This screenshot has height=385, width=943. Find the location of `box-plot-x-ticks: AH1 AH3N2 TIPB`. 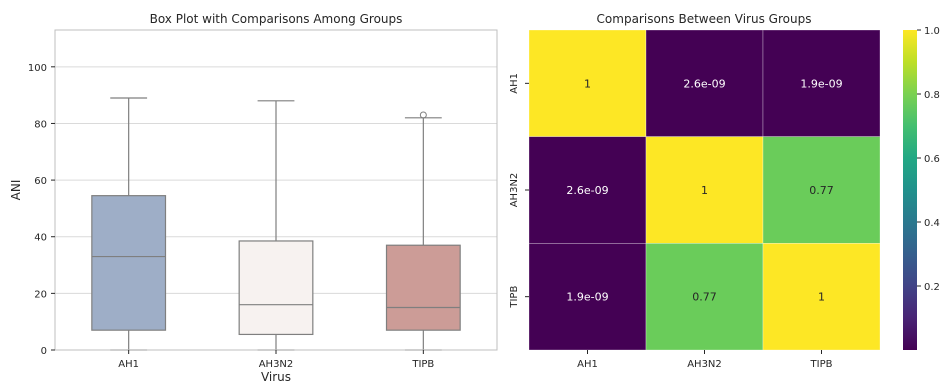

box-plot-x-ticks: AH1 AH3N2 TIPB is located at coordinates (276, 360).